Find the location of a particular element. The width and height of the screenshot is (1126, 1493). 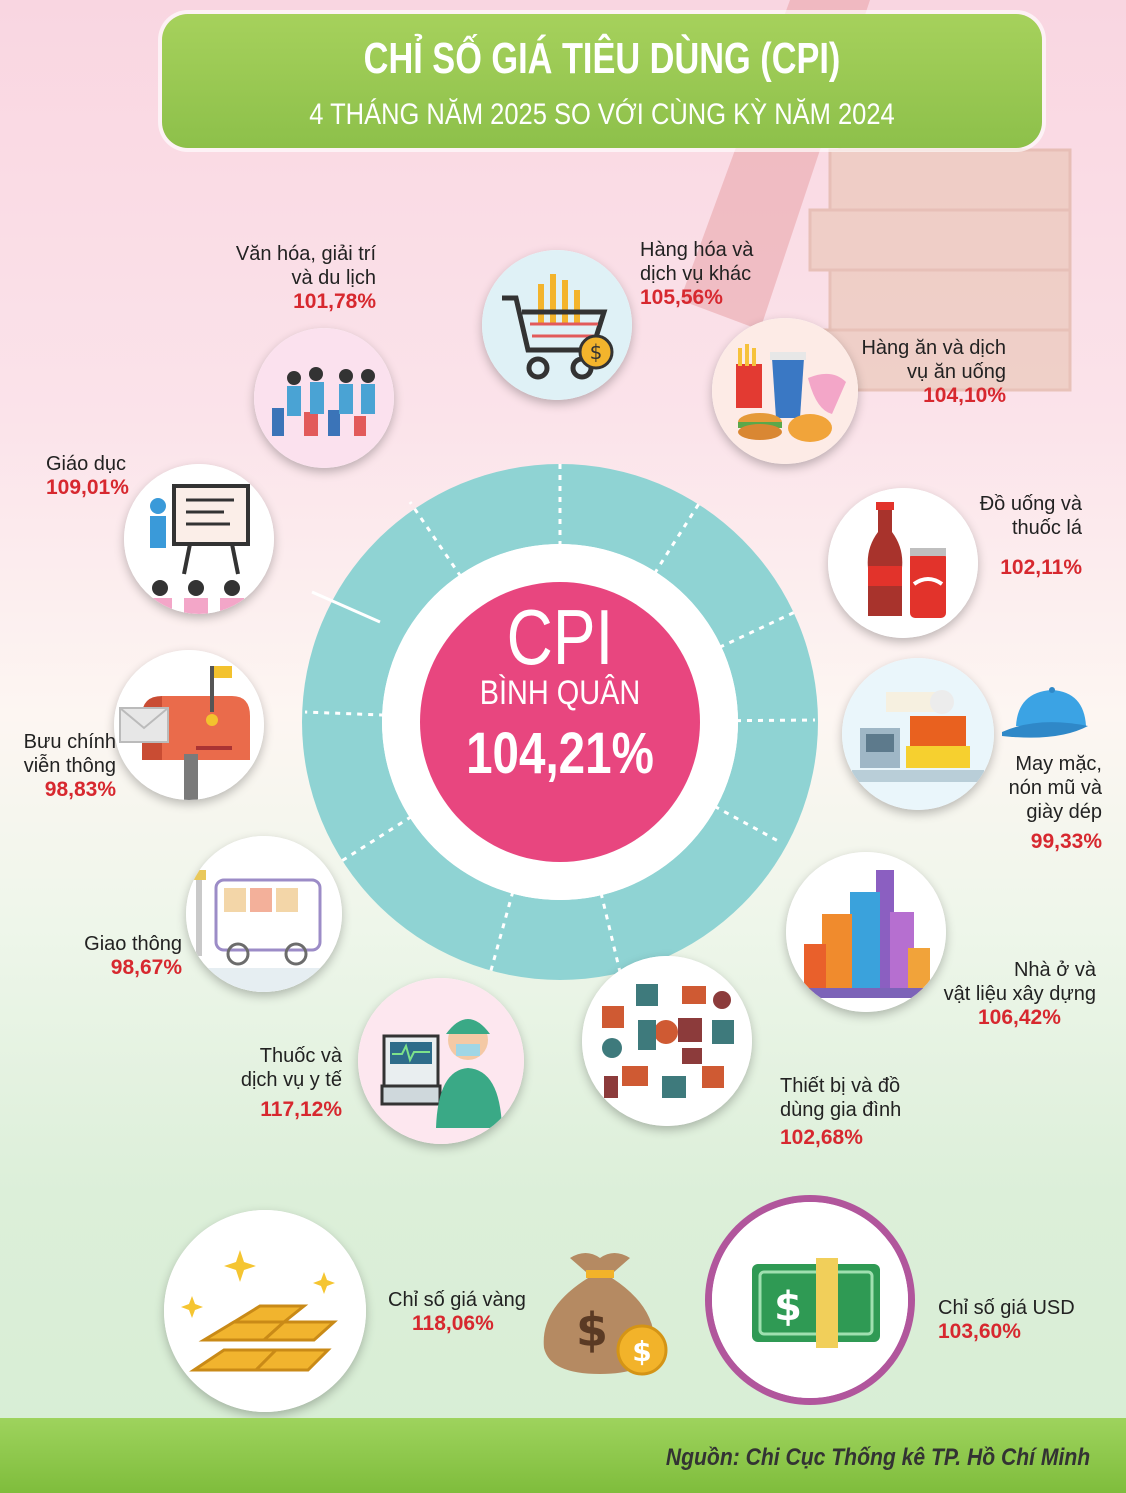

footer-bar: Nguồn: Chi Cục Thống kê TP. Hồ Chí Minh is located at coordinates (563, 1455).